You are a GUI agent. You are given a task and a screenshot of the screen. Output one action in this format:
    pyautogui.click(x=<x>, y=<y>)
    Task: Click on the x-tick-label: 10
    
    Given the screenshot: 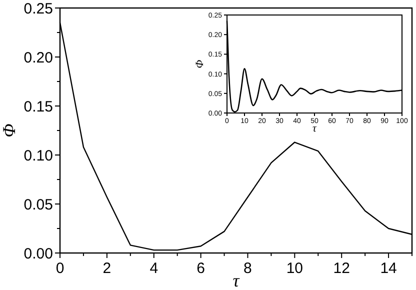 What is the action you would take?
    pyautogui.click(x=295, y=268)
    